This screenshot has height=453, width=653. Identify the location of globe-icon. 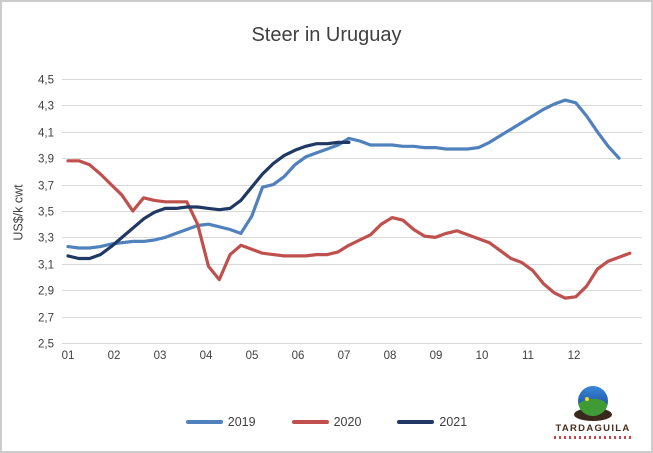
(593, 404).